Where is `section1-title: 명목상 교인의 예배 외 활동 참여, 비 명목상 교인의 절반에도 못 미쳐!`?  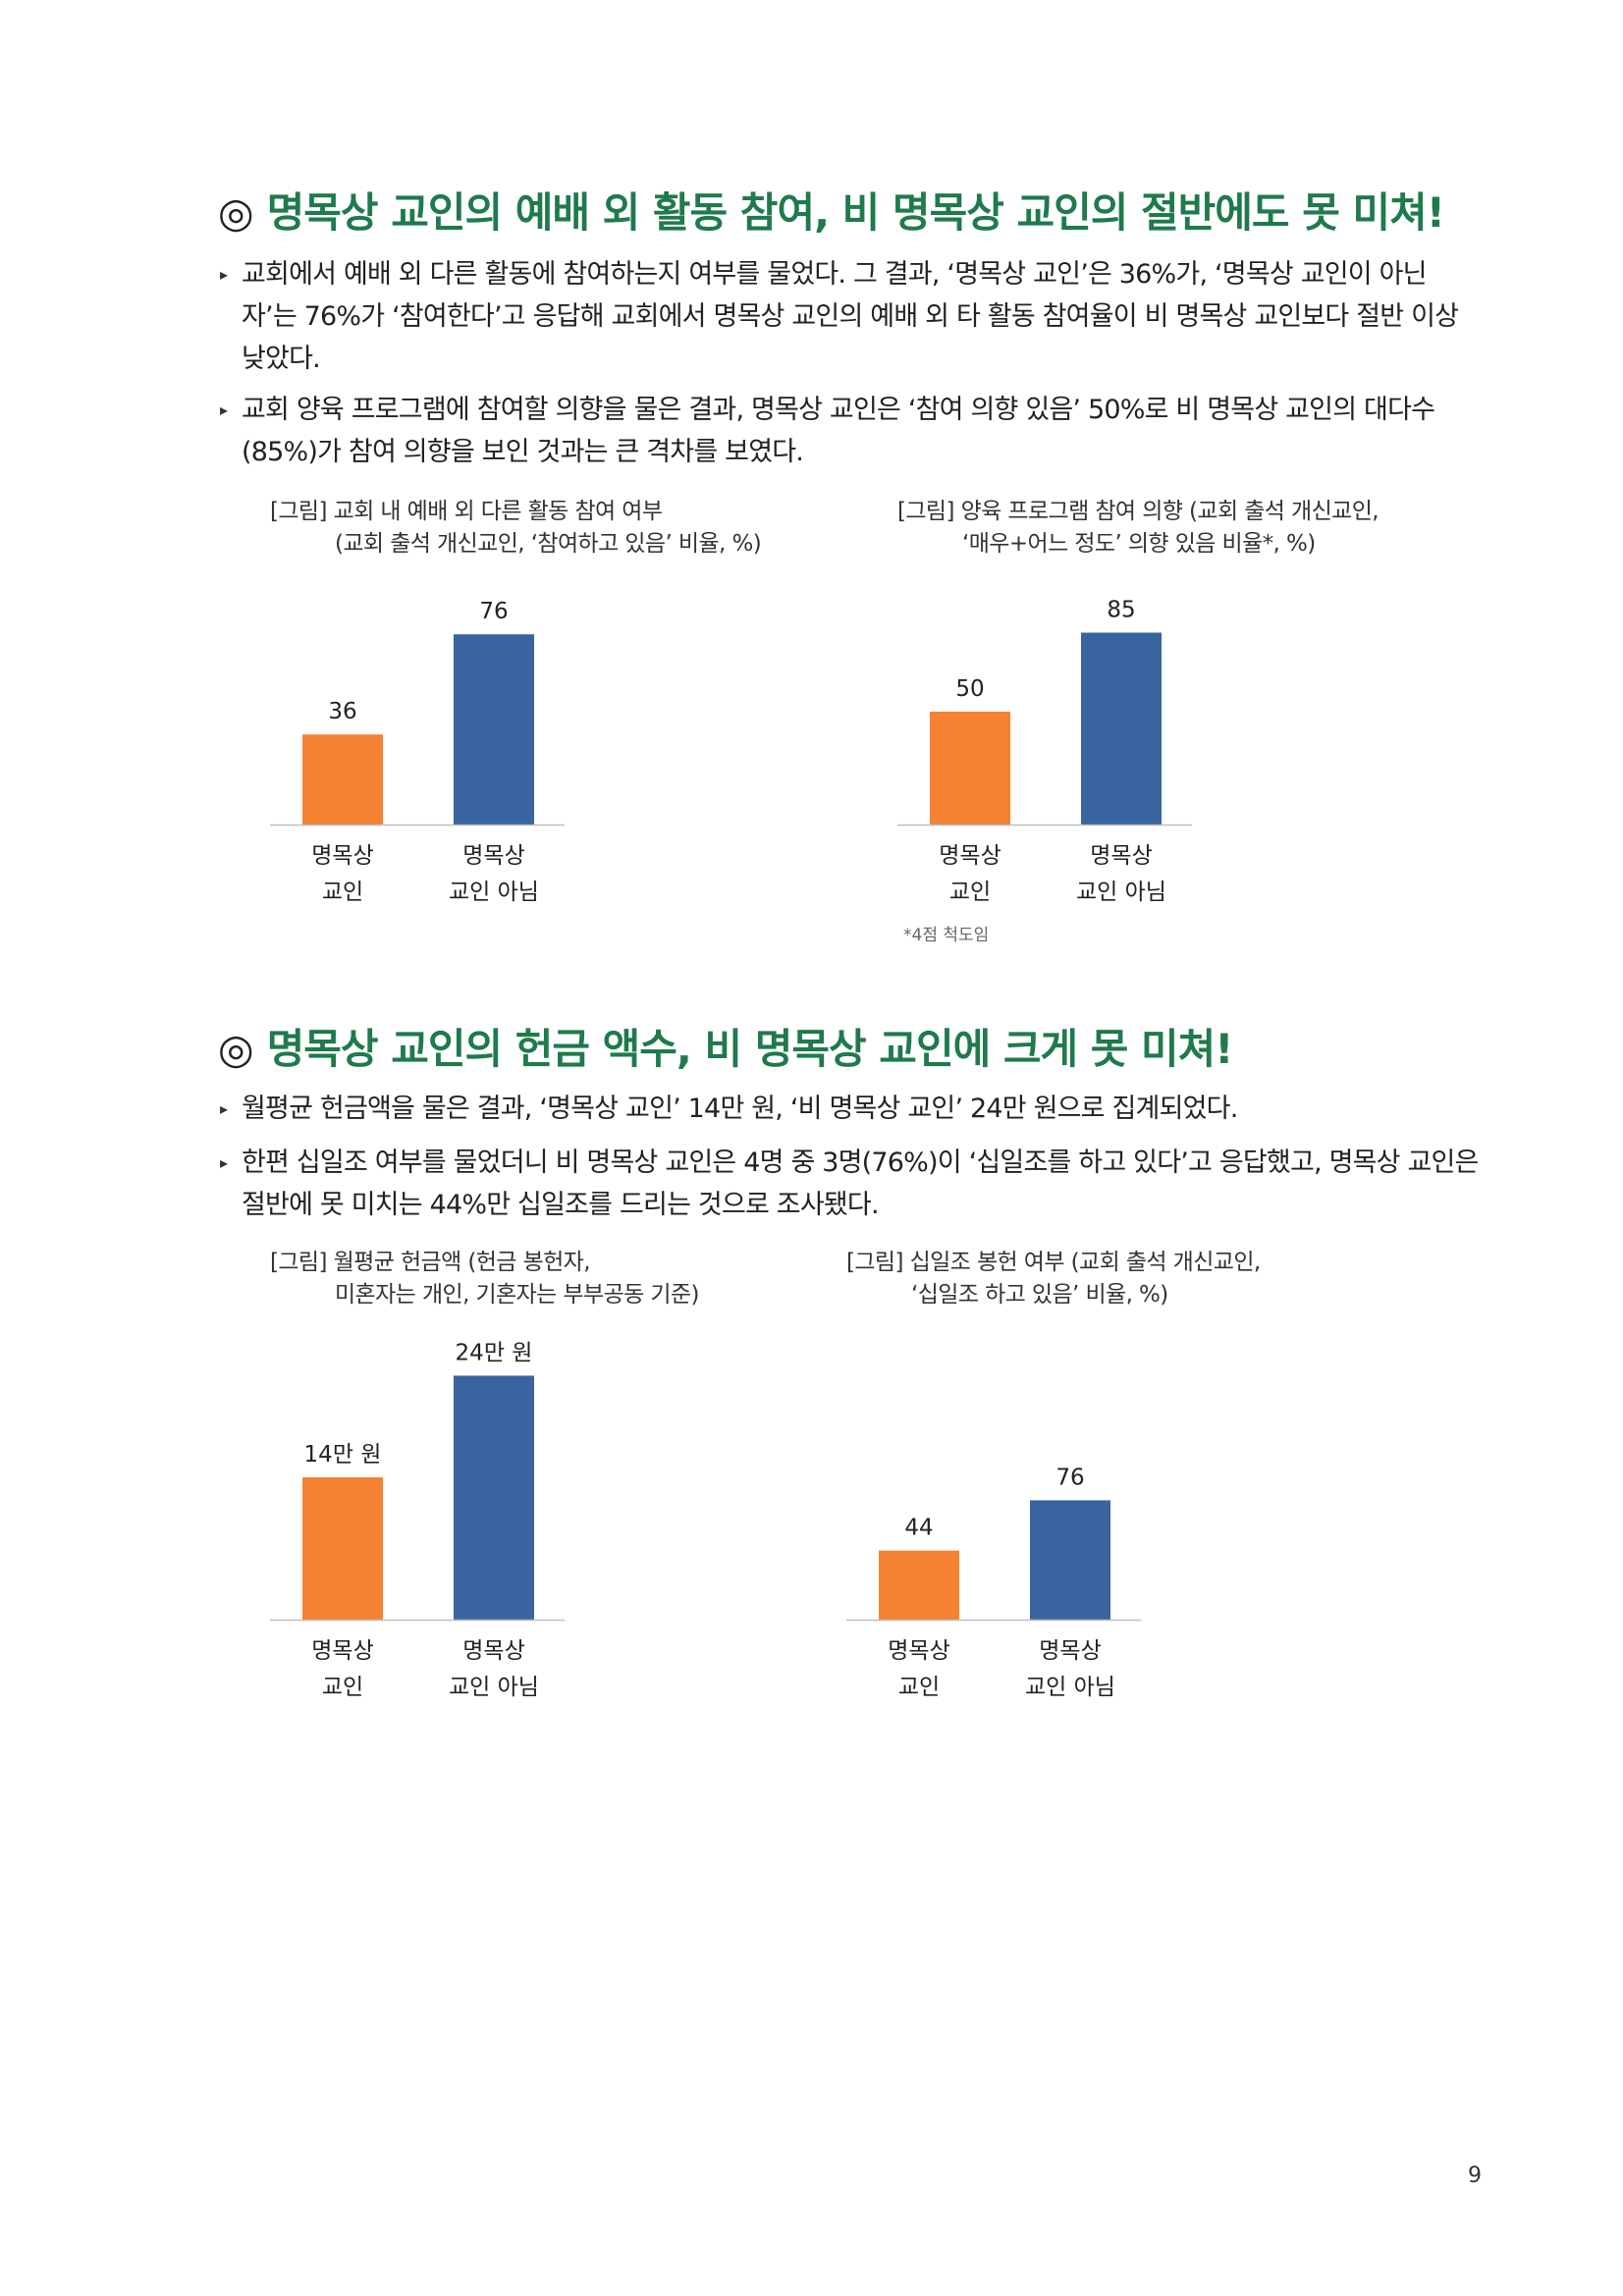 section1-title: 명목상 교인의 예배 외 활동 참여, 비 명목상 교인의 절반에도 못 미쳐! is located at coordinates (855, 213).